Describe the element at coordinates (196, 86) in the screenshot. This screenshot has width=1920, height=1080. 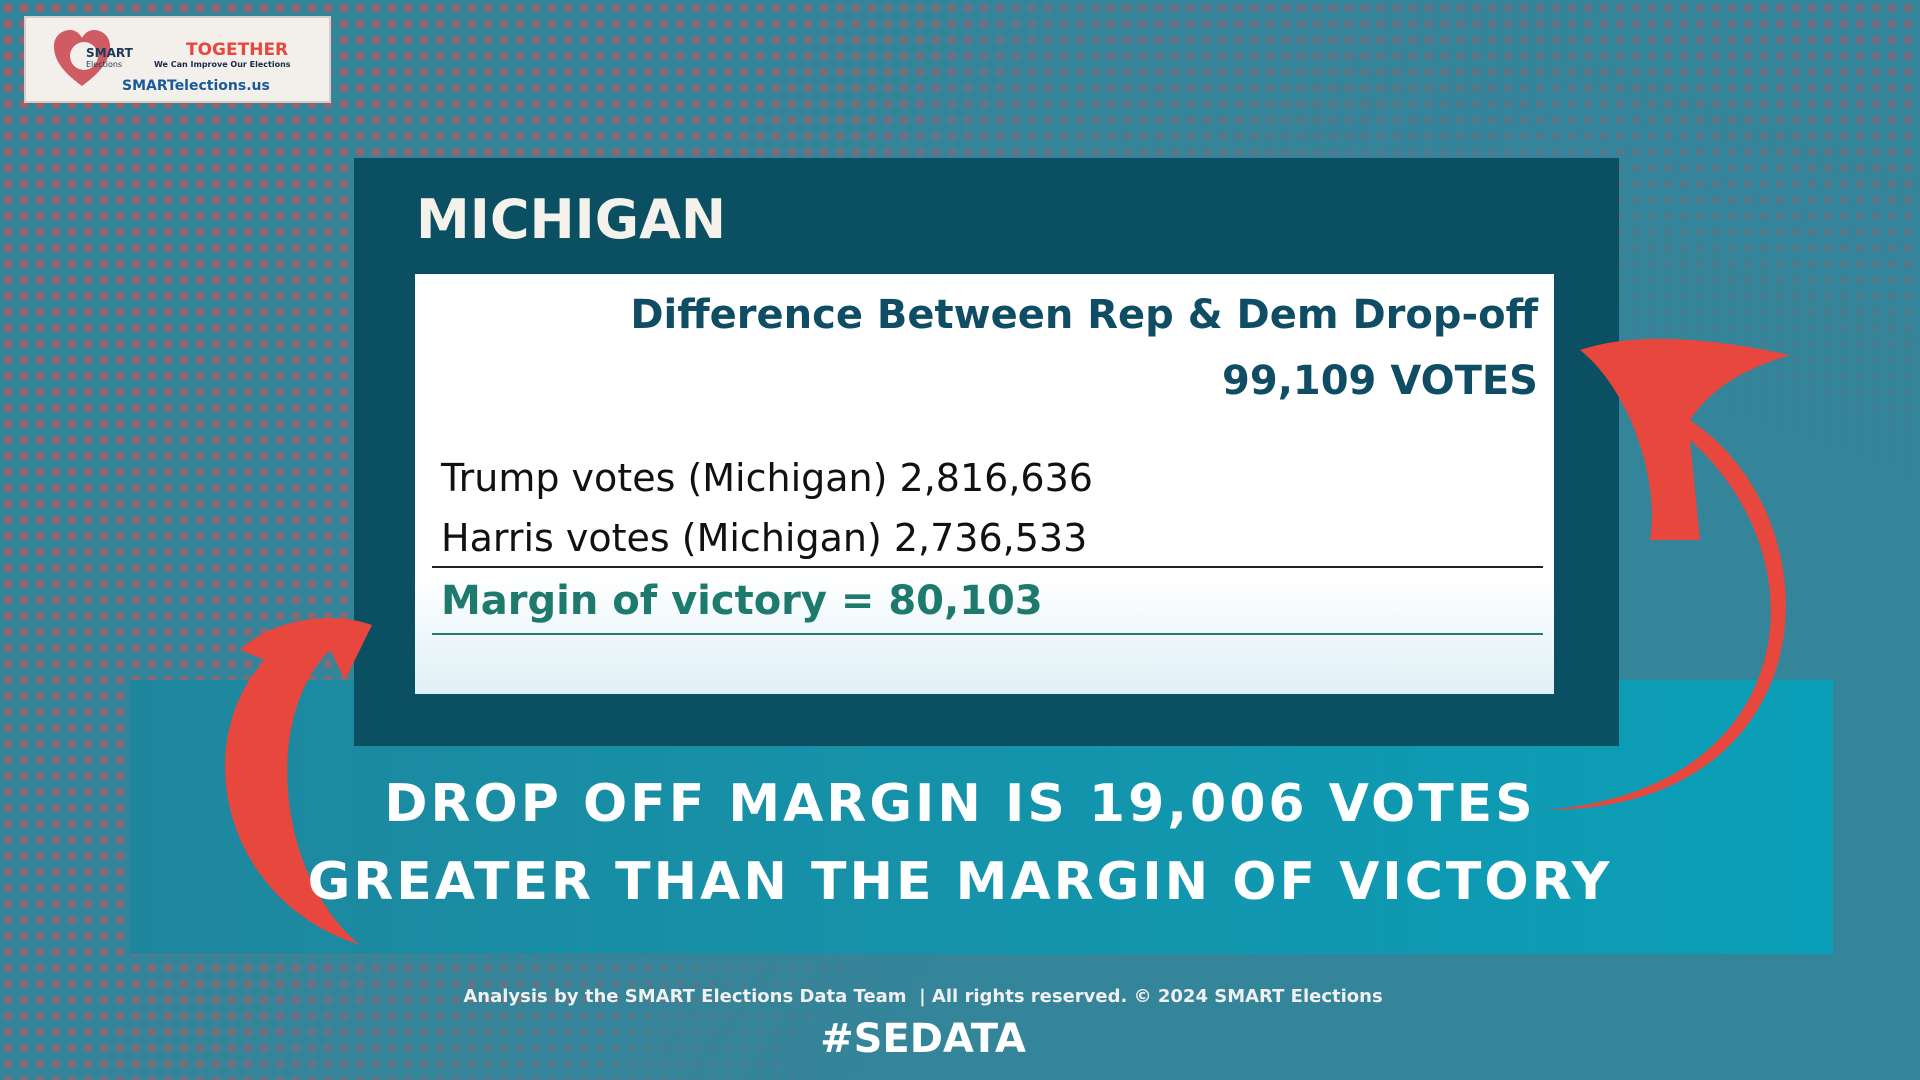
I see `logo-url: SMARTelections.us` at that location.